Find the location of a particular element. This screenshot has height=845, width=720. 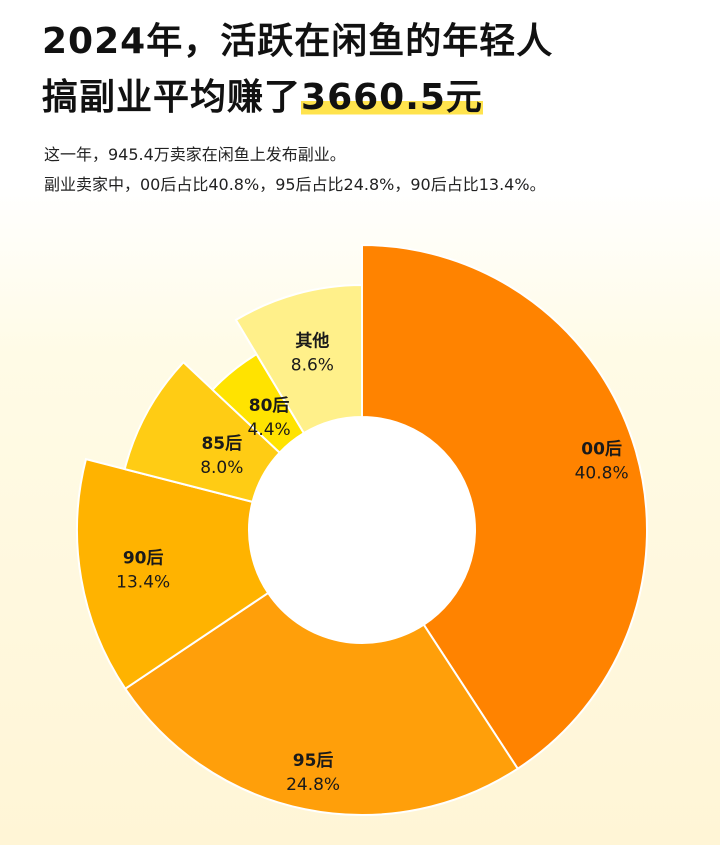

subtitle-line-2: 副业卖家中，00后占比40.8%，95后占比24.8%，90后占比13.4%。 is located at coordinates (295, 184).